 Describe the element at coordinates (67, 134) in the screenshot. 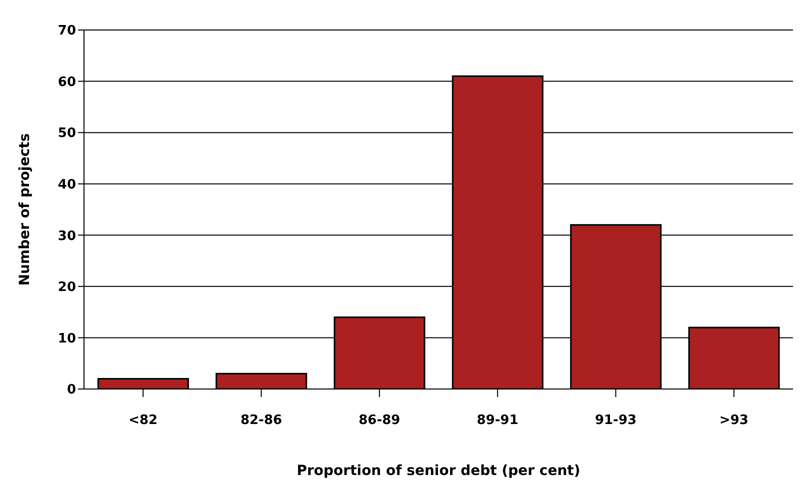

I see `y-tick-label: 50` at that location.